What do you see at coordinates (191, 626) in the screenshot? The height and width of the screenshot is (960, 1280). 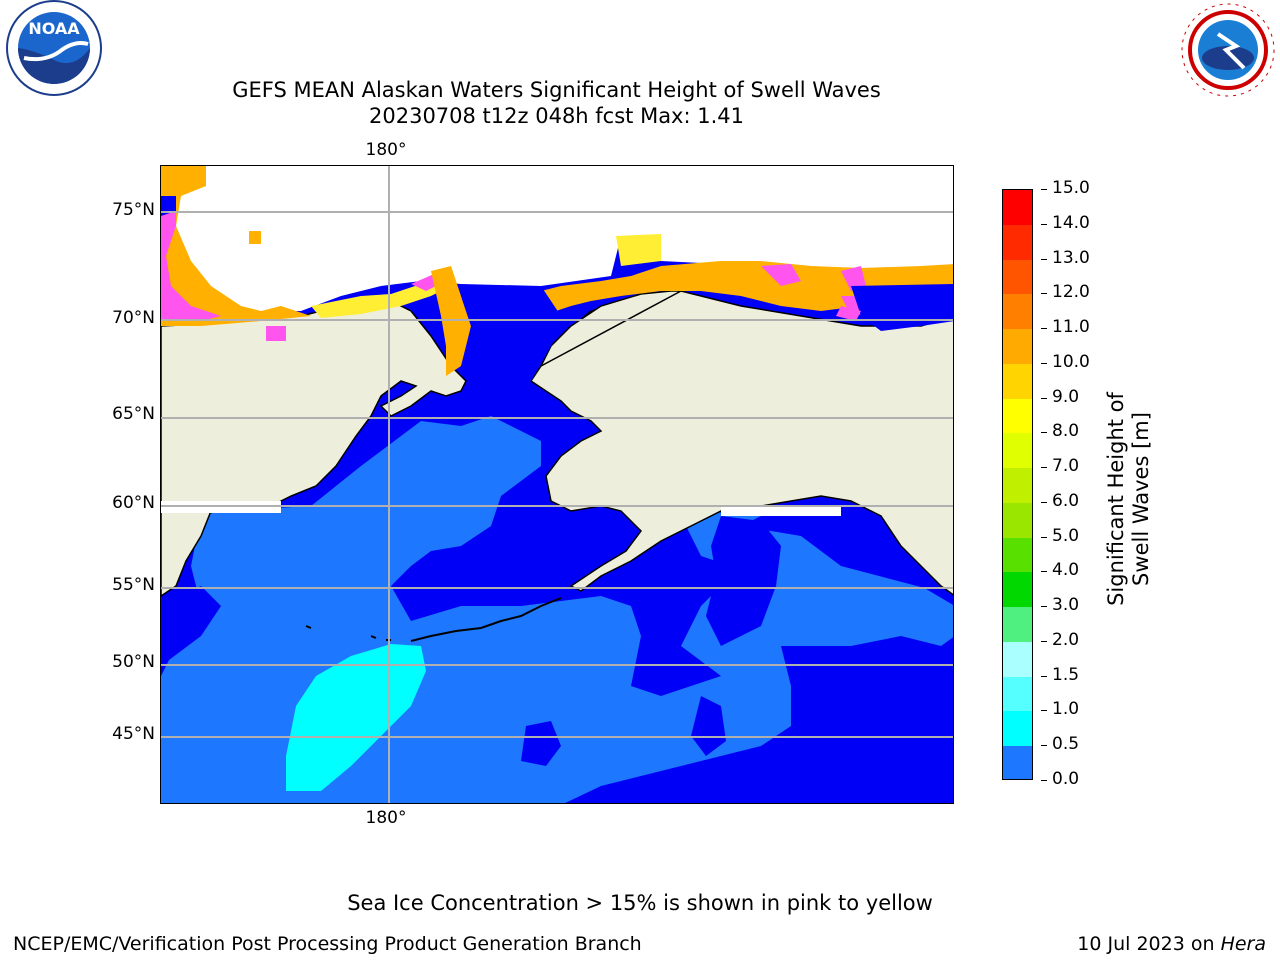 I see `sea-band-0-0.5-lobe-4` at bounding box center [191, 626].